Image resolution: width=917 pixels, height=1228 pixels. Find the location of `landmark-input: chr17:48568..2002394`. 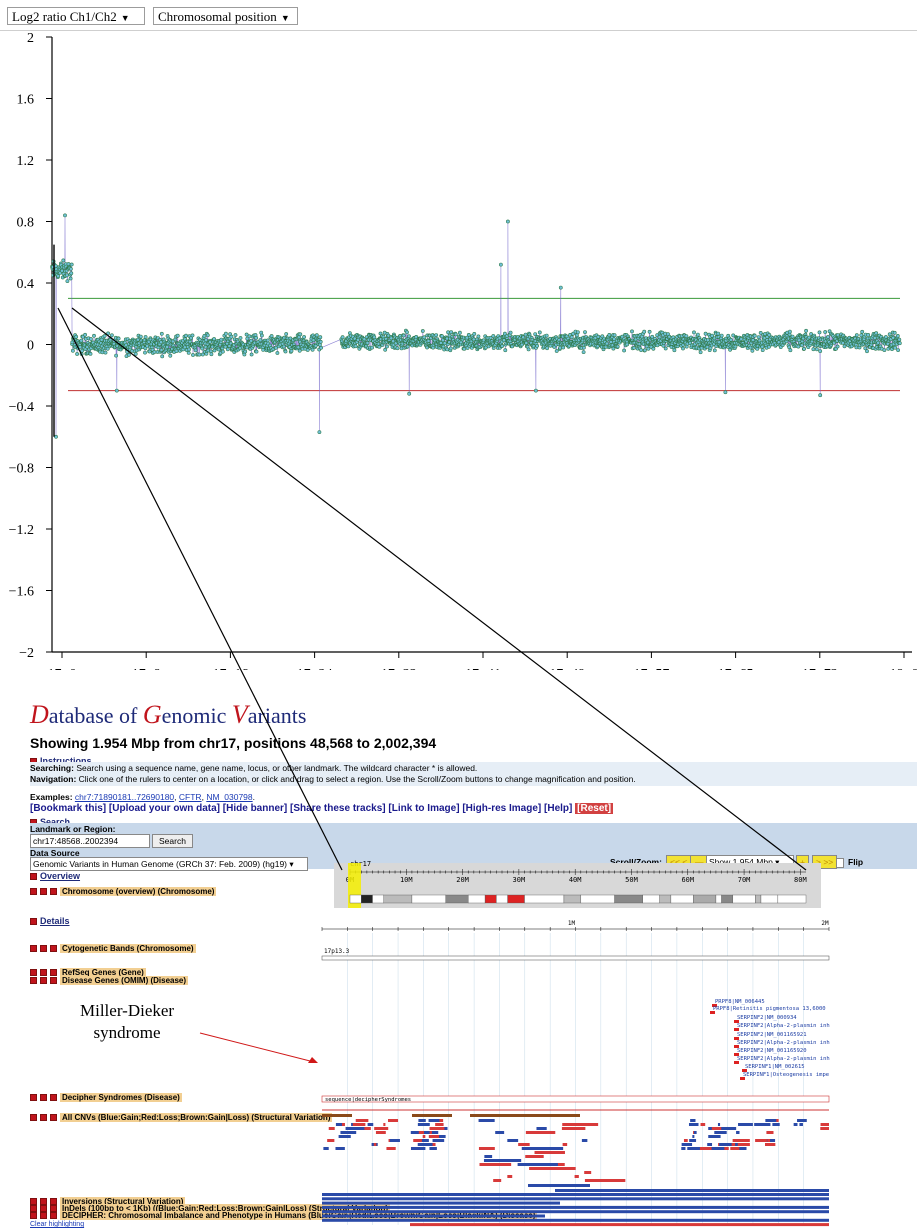

landmark-input: chr17:48568..2002394 is located at coordinates (90, 841).